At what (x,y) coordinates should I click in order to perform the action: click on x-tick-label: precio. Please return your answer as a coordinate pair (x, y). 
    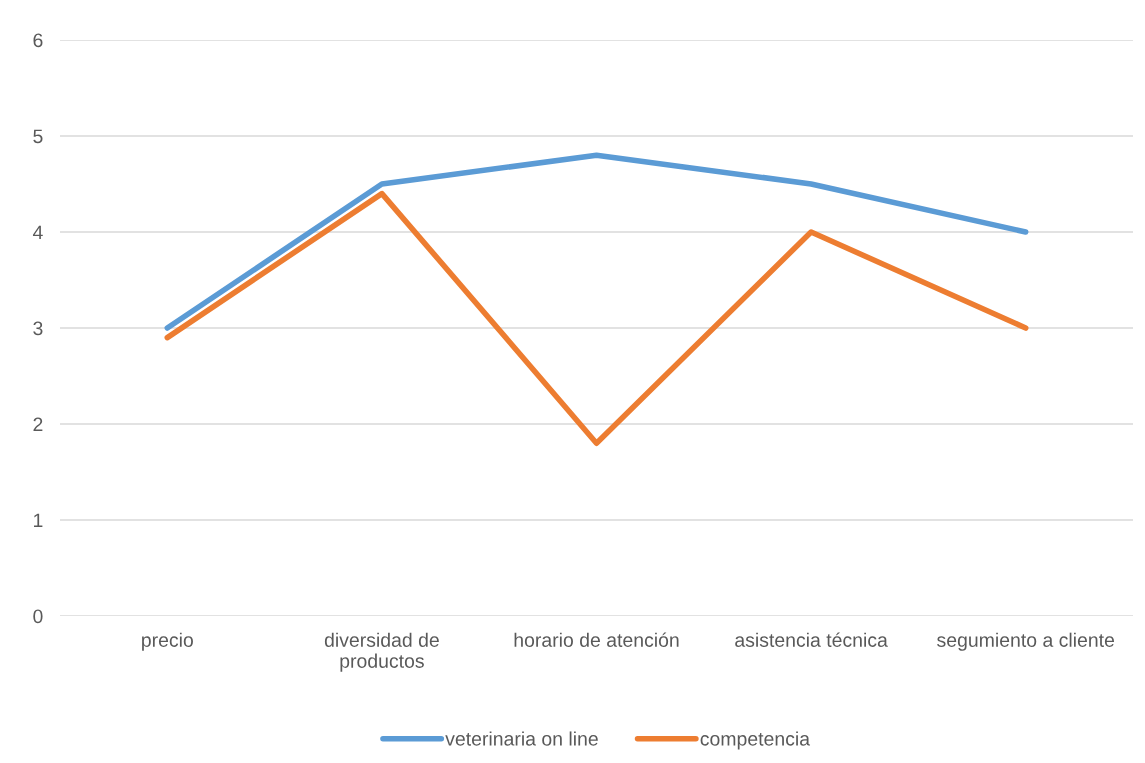
    Looking at the image, I should click on (167, 641).